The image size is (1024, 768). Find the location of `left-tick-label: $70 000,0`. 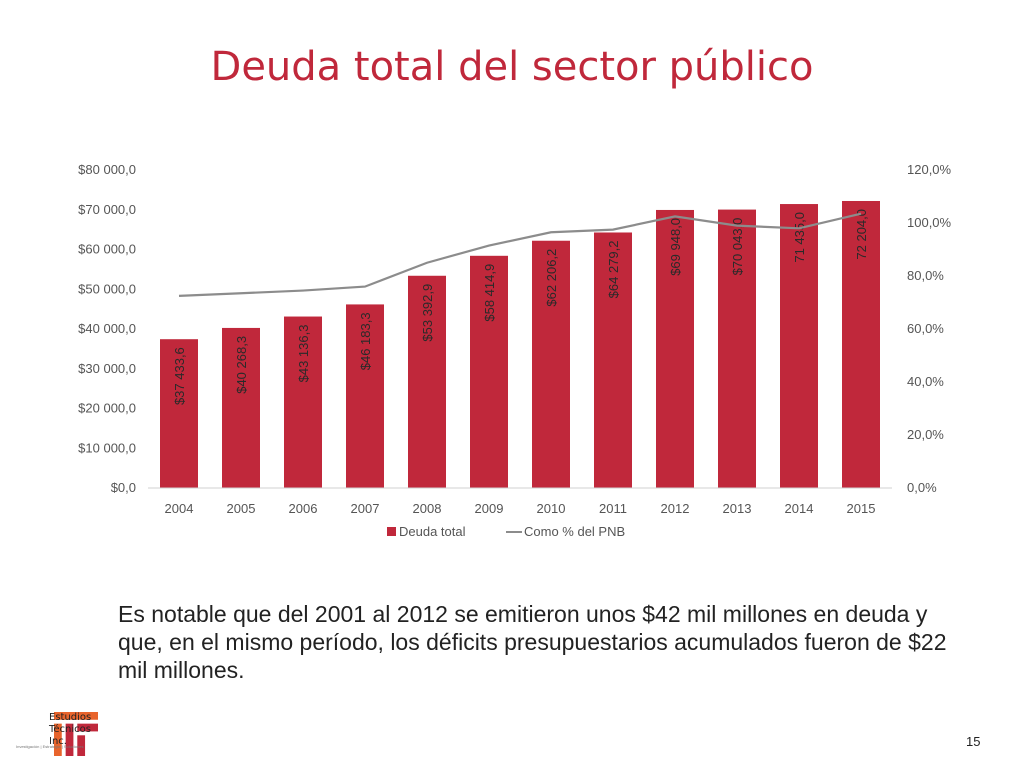

left-tick-label: $70 000,0 is located at coordinates (107, 209).